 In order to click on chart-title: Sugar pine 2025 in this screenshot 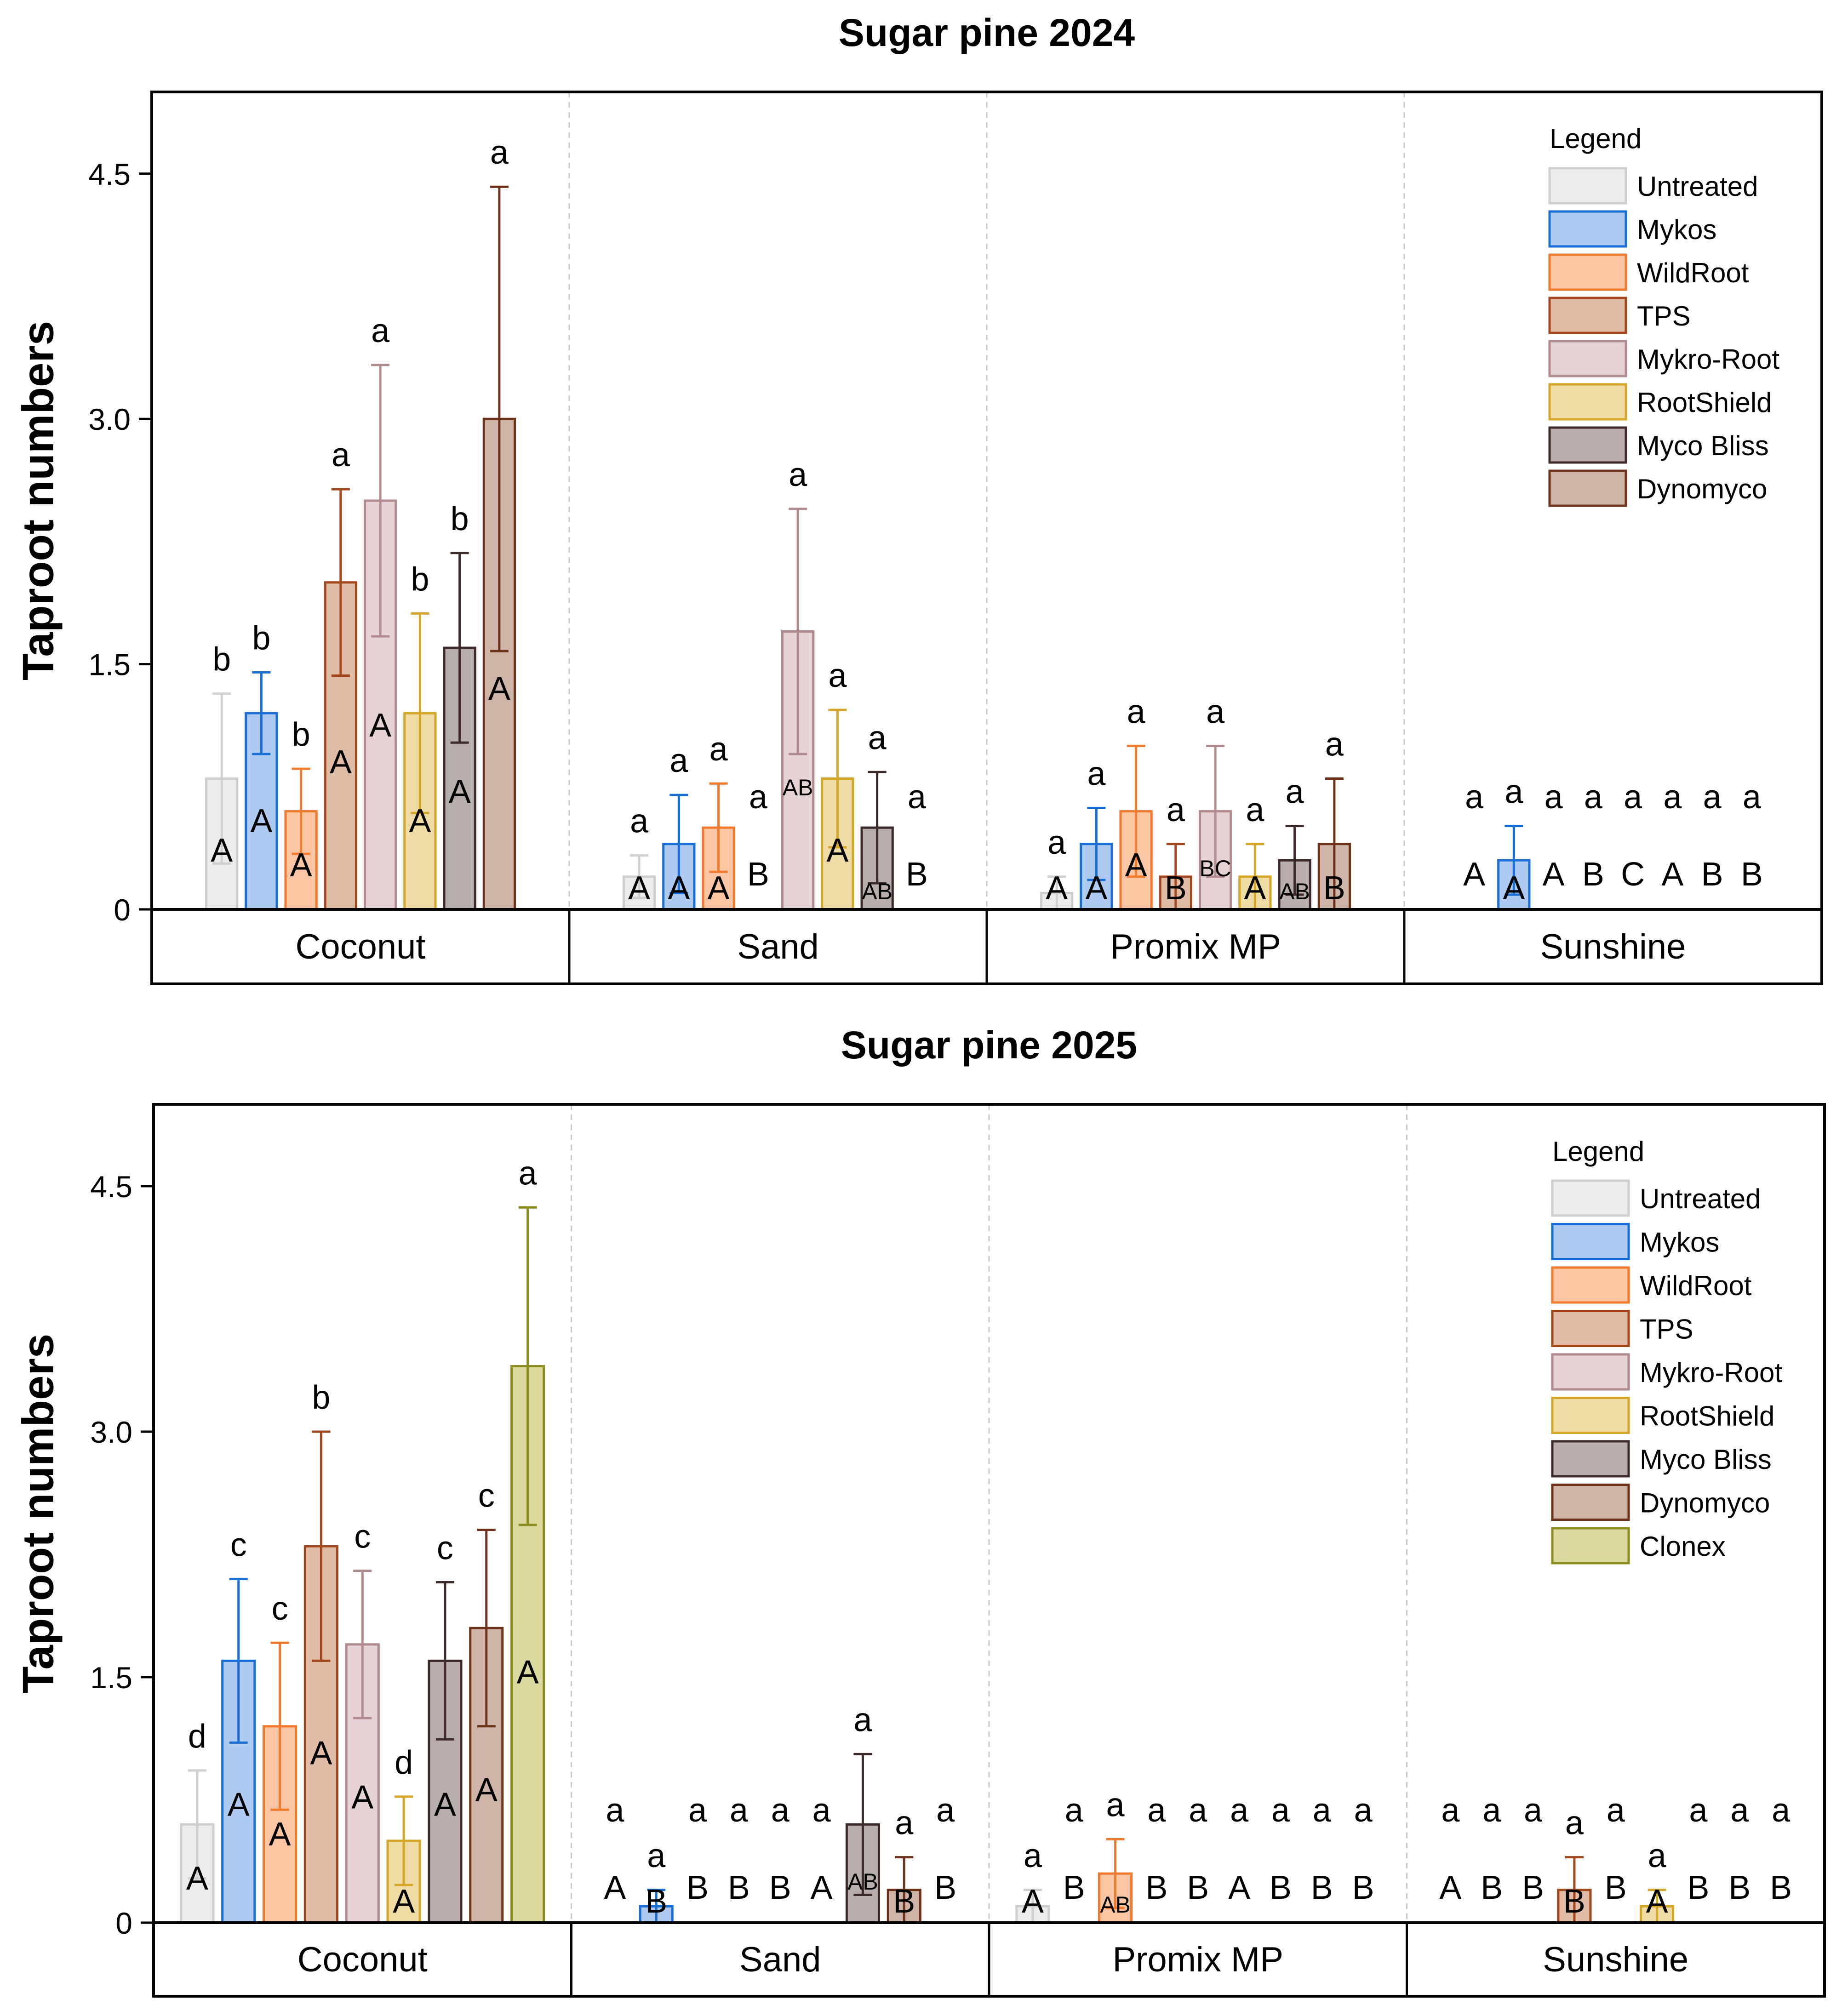, I will do `click(989, 1045)`.